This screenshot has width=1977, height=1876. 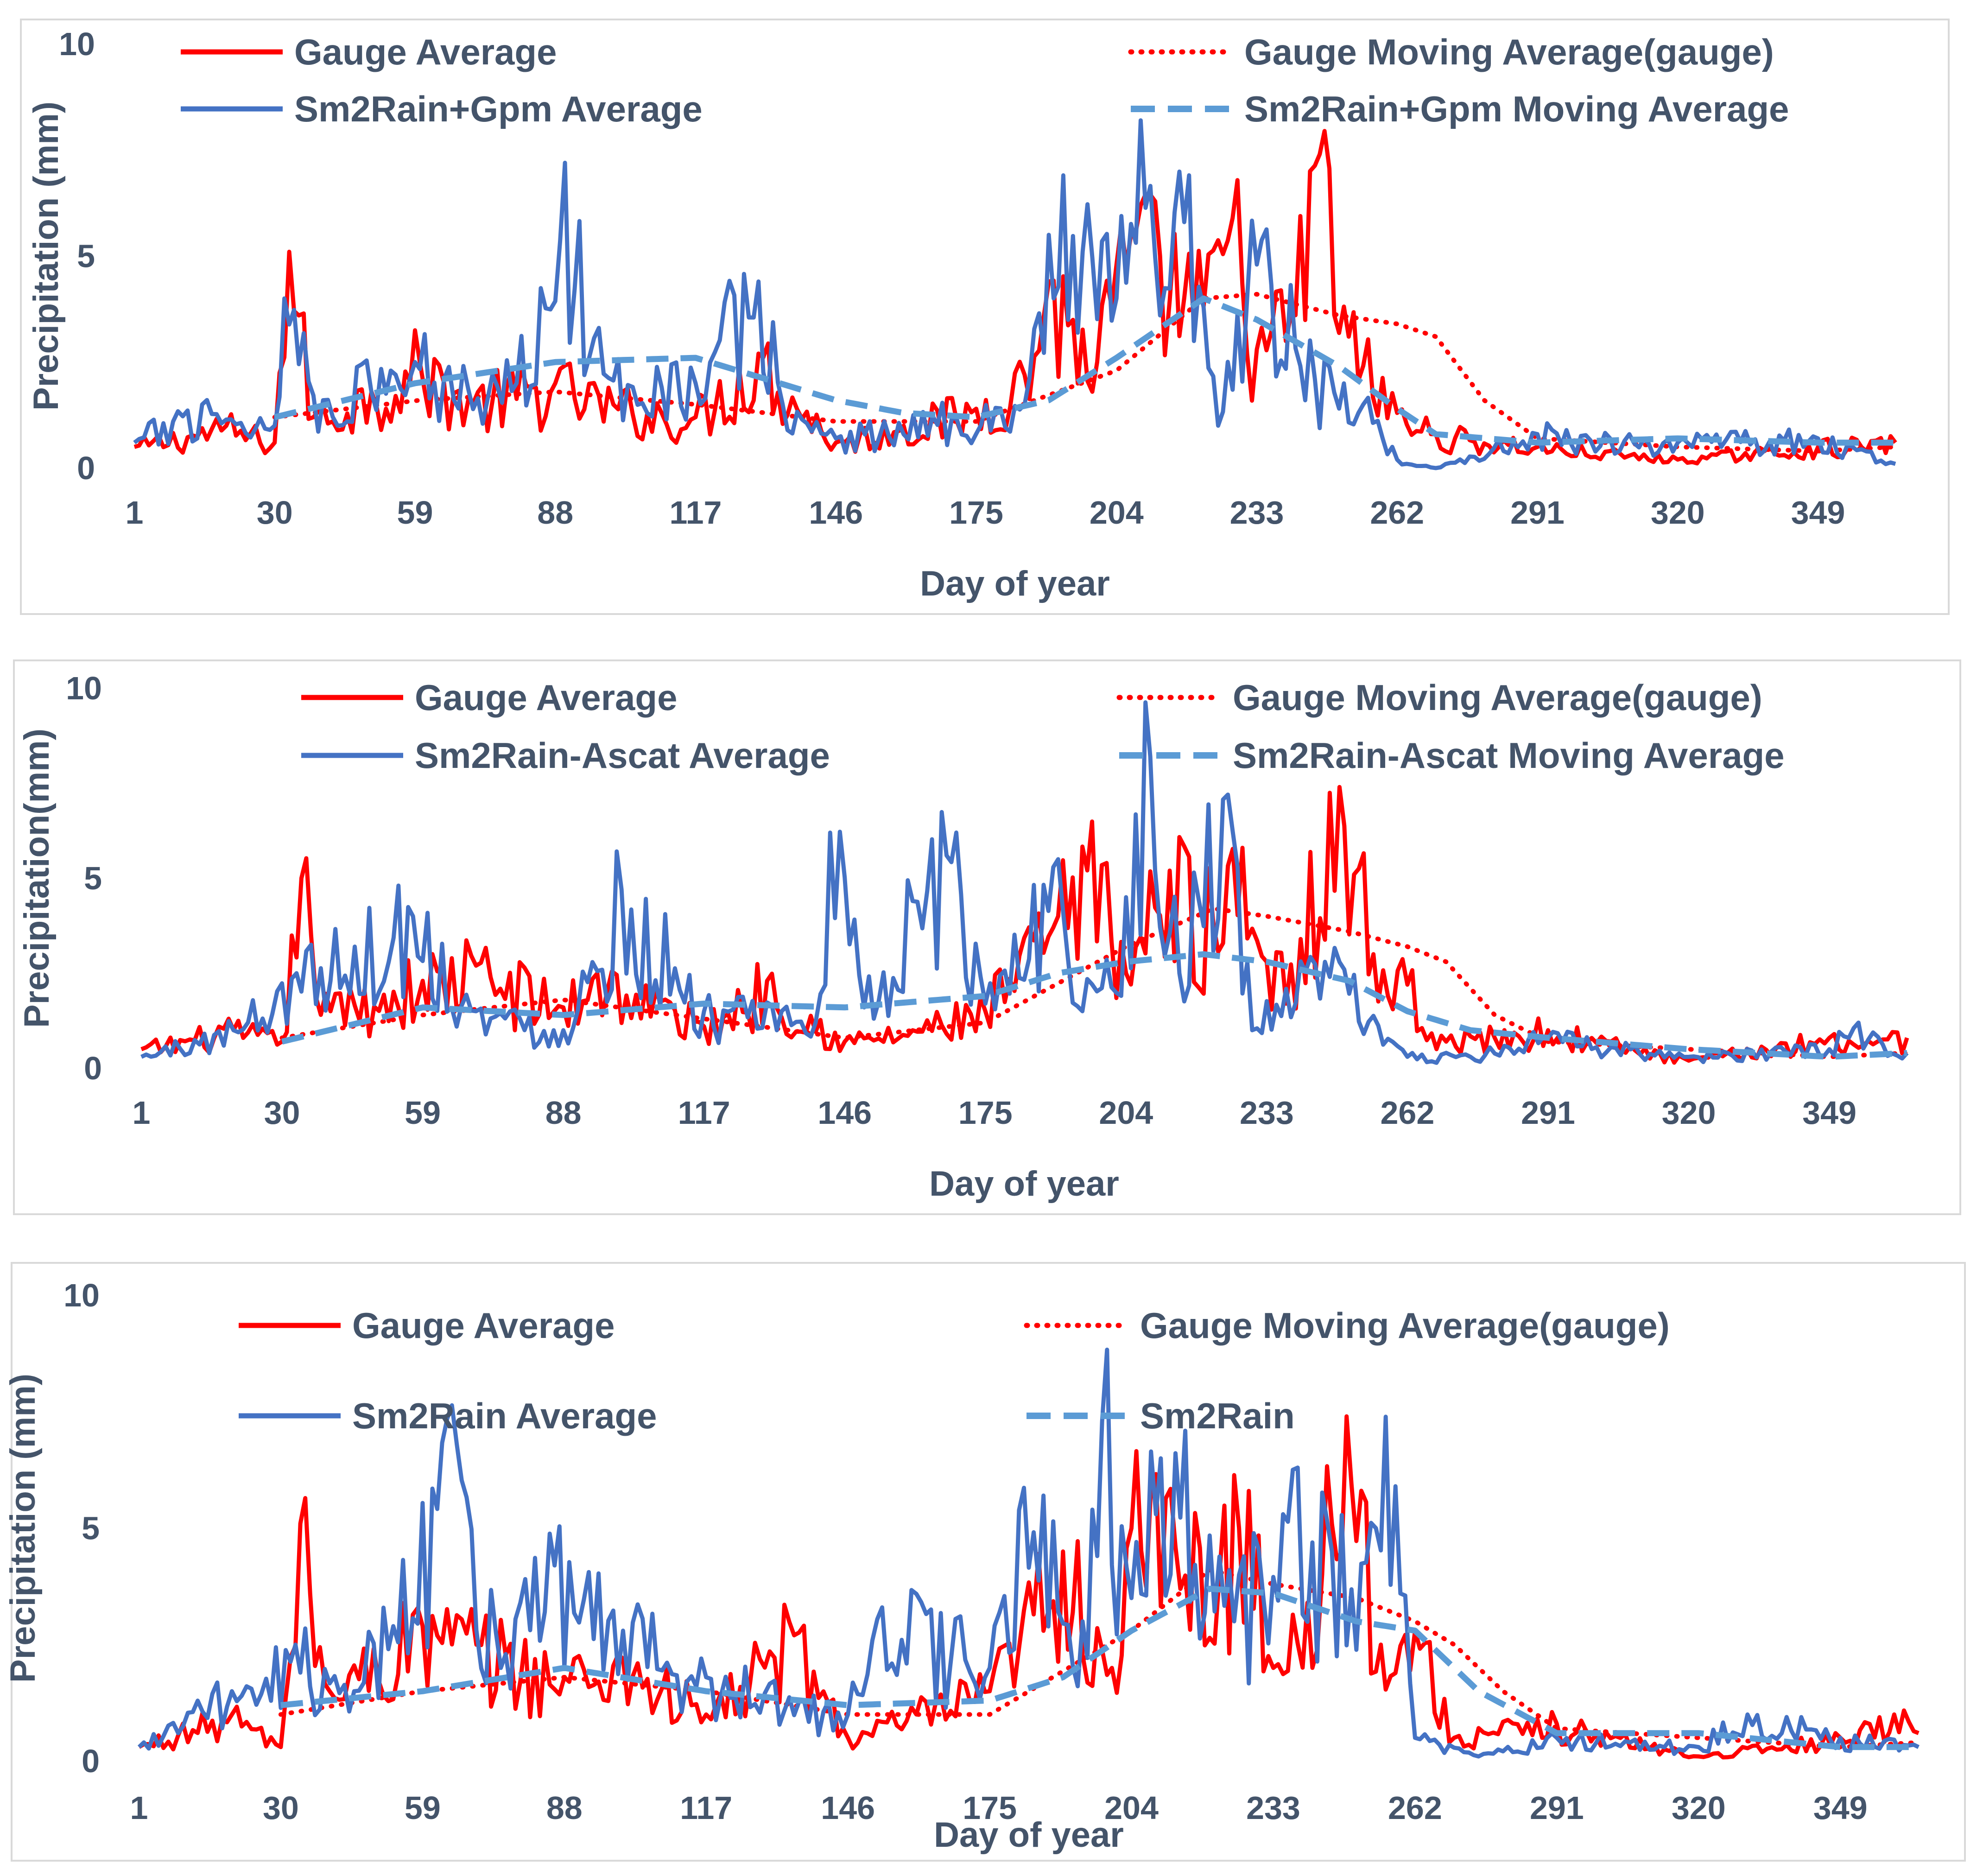 I want to click on legend-entry: Sm2Rain+Gpm Average, so click(x=442, y=109).